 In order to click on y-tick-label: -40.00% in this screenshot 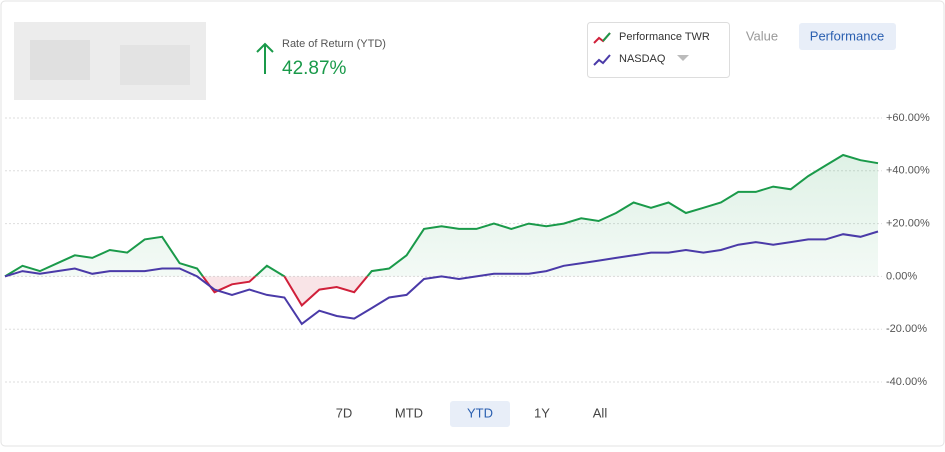, I will do `click(906, 382)`.